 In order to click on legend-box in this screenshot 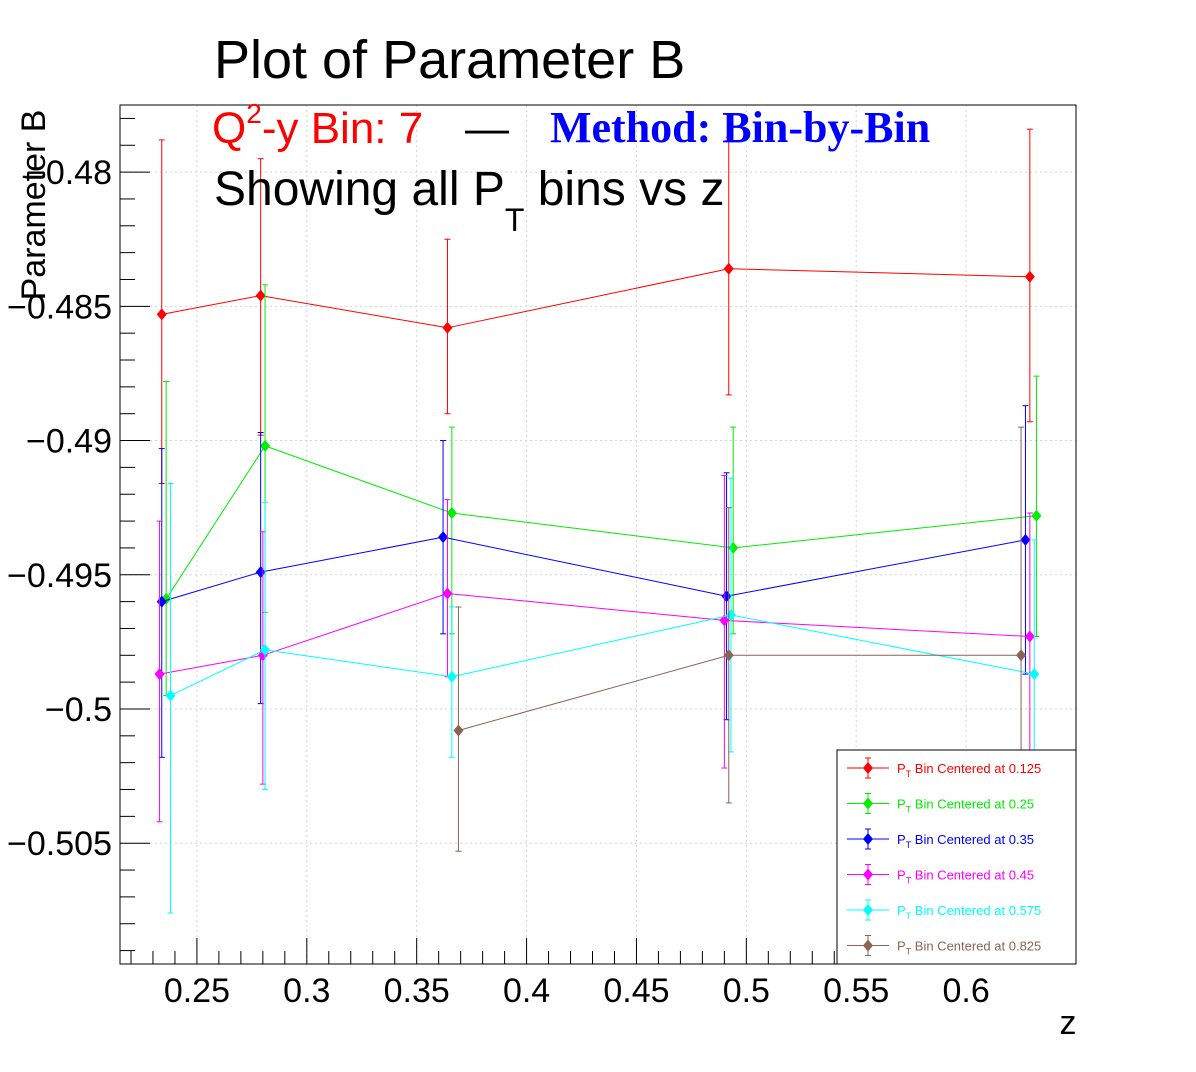, I will do `click(956, 857)`.